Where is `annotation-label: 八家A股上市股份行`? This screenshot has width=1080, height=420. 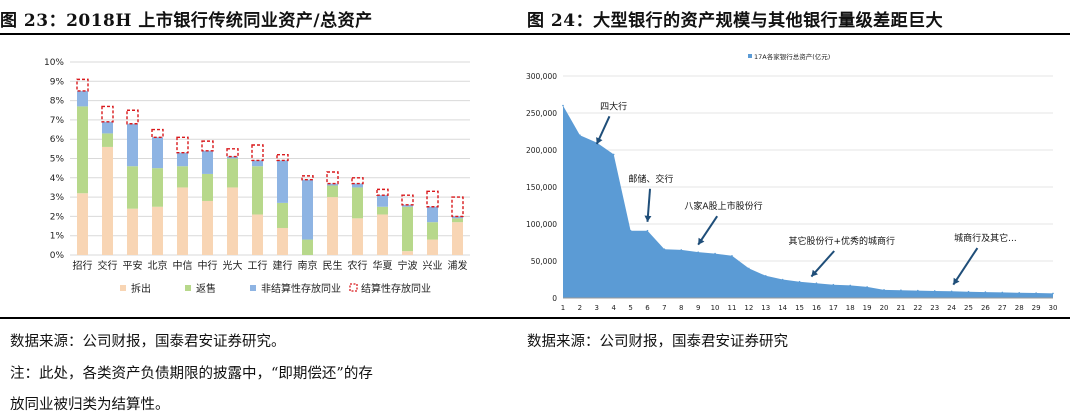 annotation-label: 八家A股上市股份行 is located at coordinates (723, 206).